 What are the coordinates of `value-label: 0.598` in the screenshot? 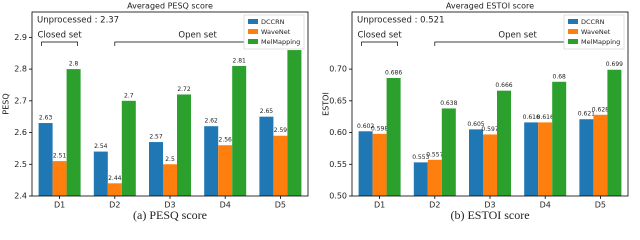 It's located at (379, 128).